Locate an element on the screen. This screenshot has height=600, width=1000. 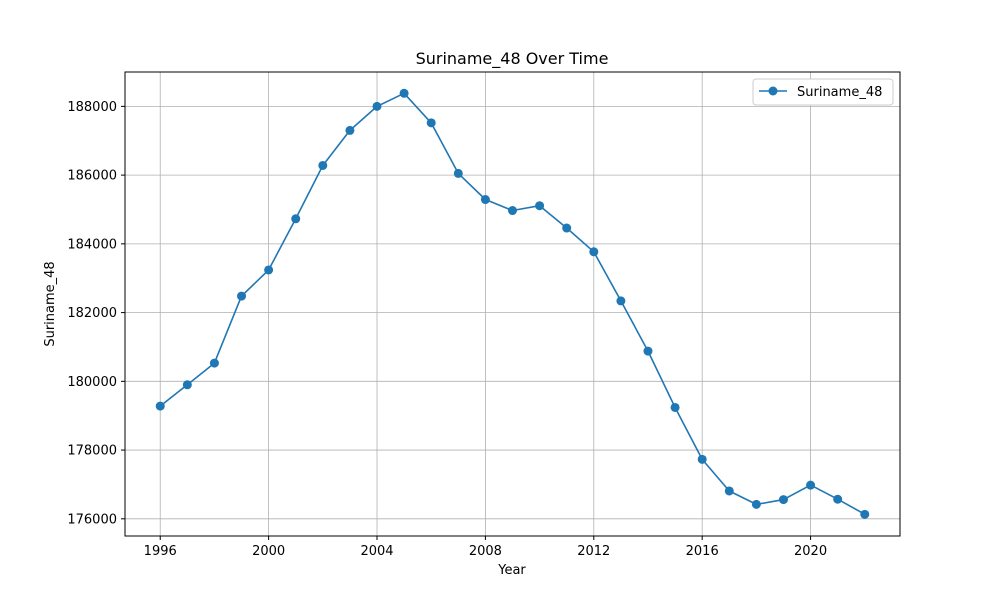
x-tick-label: 2000 is located at coordinates (268, 551).